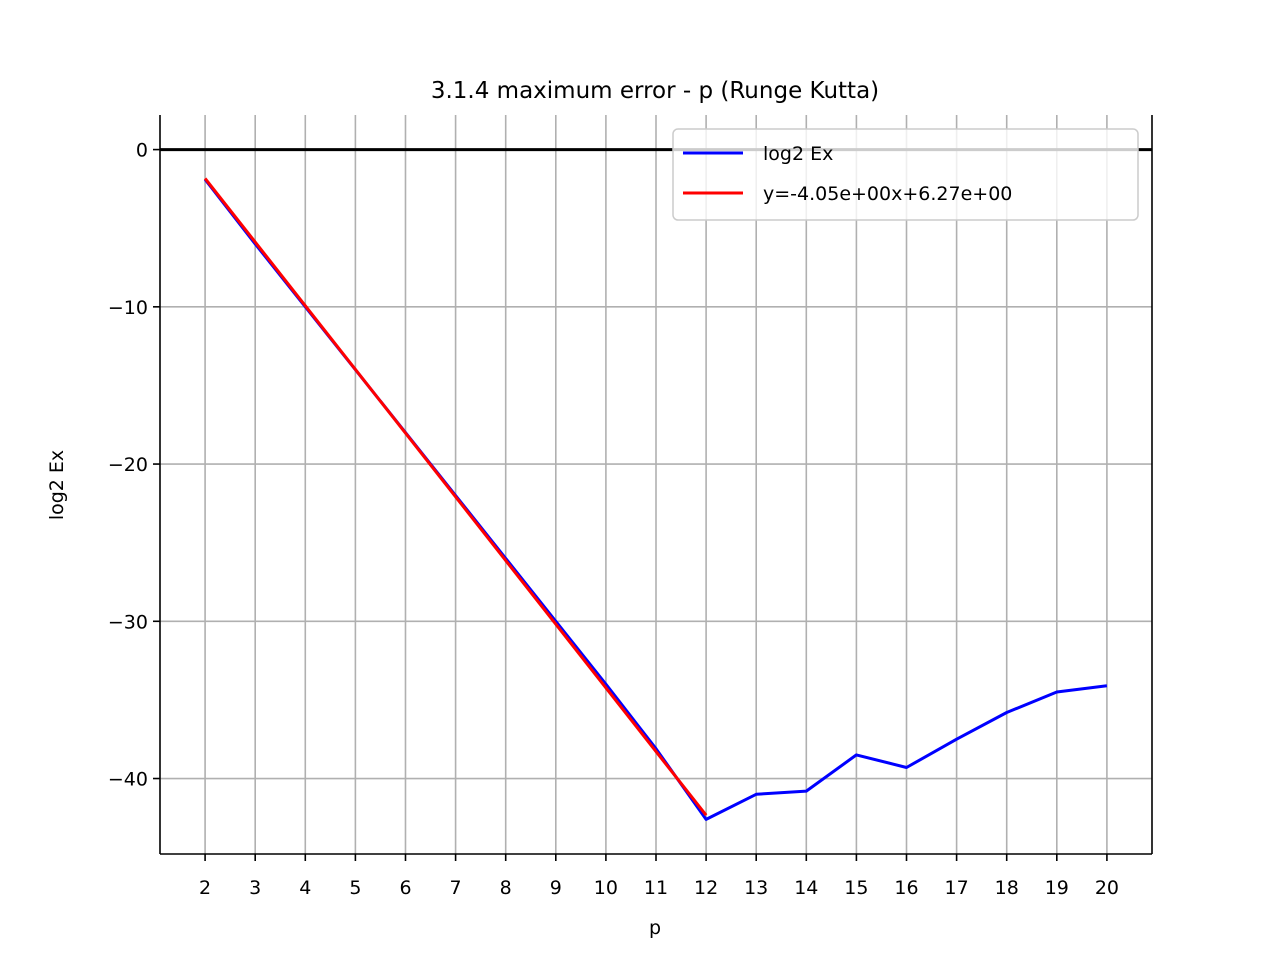 This screenshot has width=1280, height=960. What do you see at coordinates (798, 154) in the screenshot?
I see `legend-label-0: log2 Ex` at bounding box center [798, 154].